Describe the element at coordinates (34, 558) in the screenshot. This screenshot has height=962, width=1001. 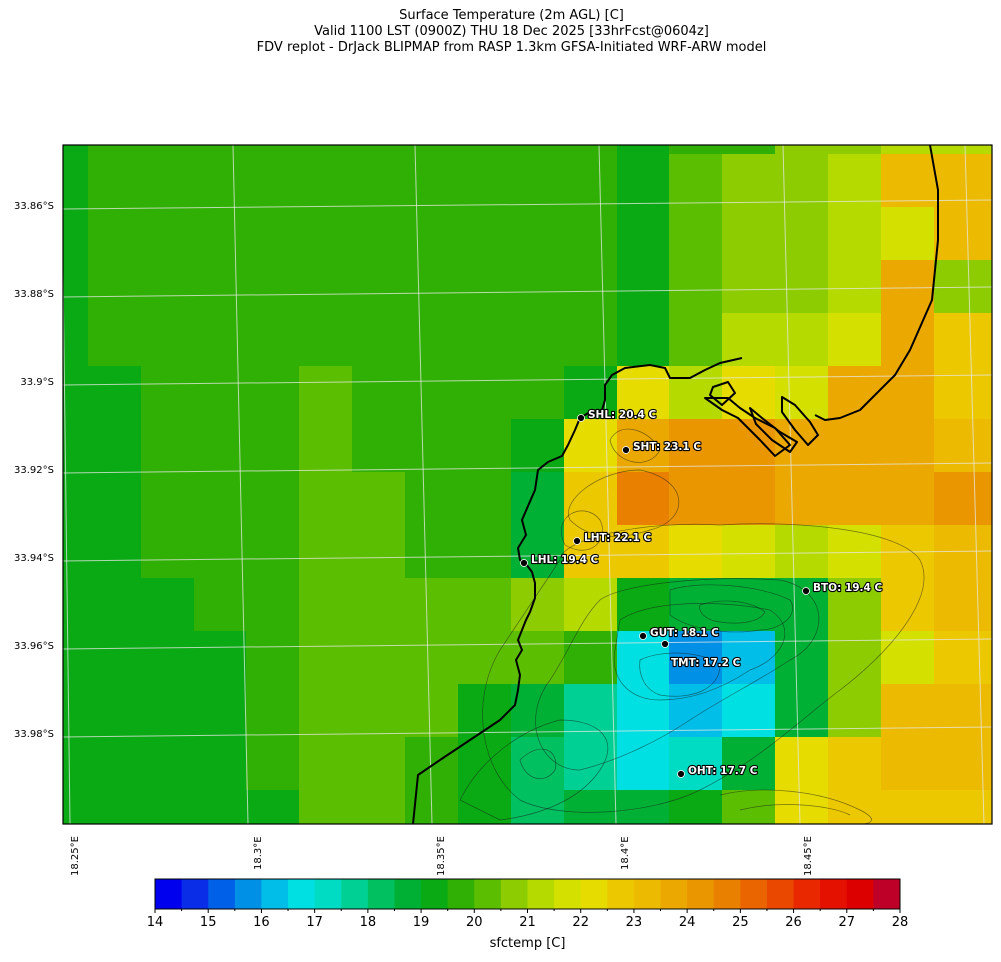
I see `y-tick-label: 33.94°S` at that location.